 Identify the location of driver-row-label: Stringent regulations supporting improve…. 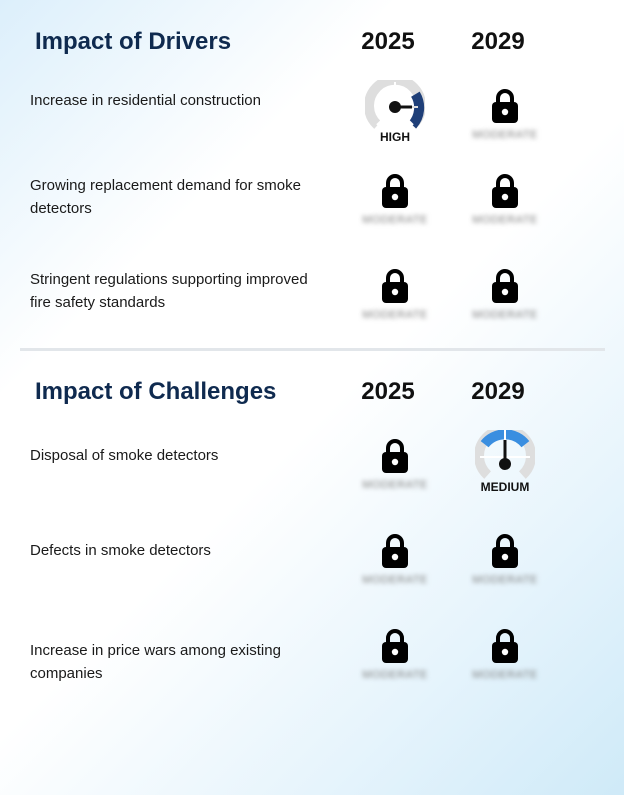
(169, 291).